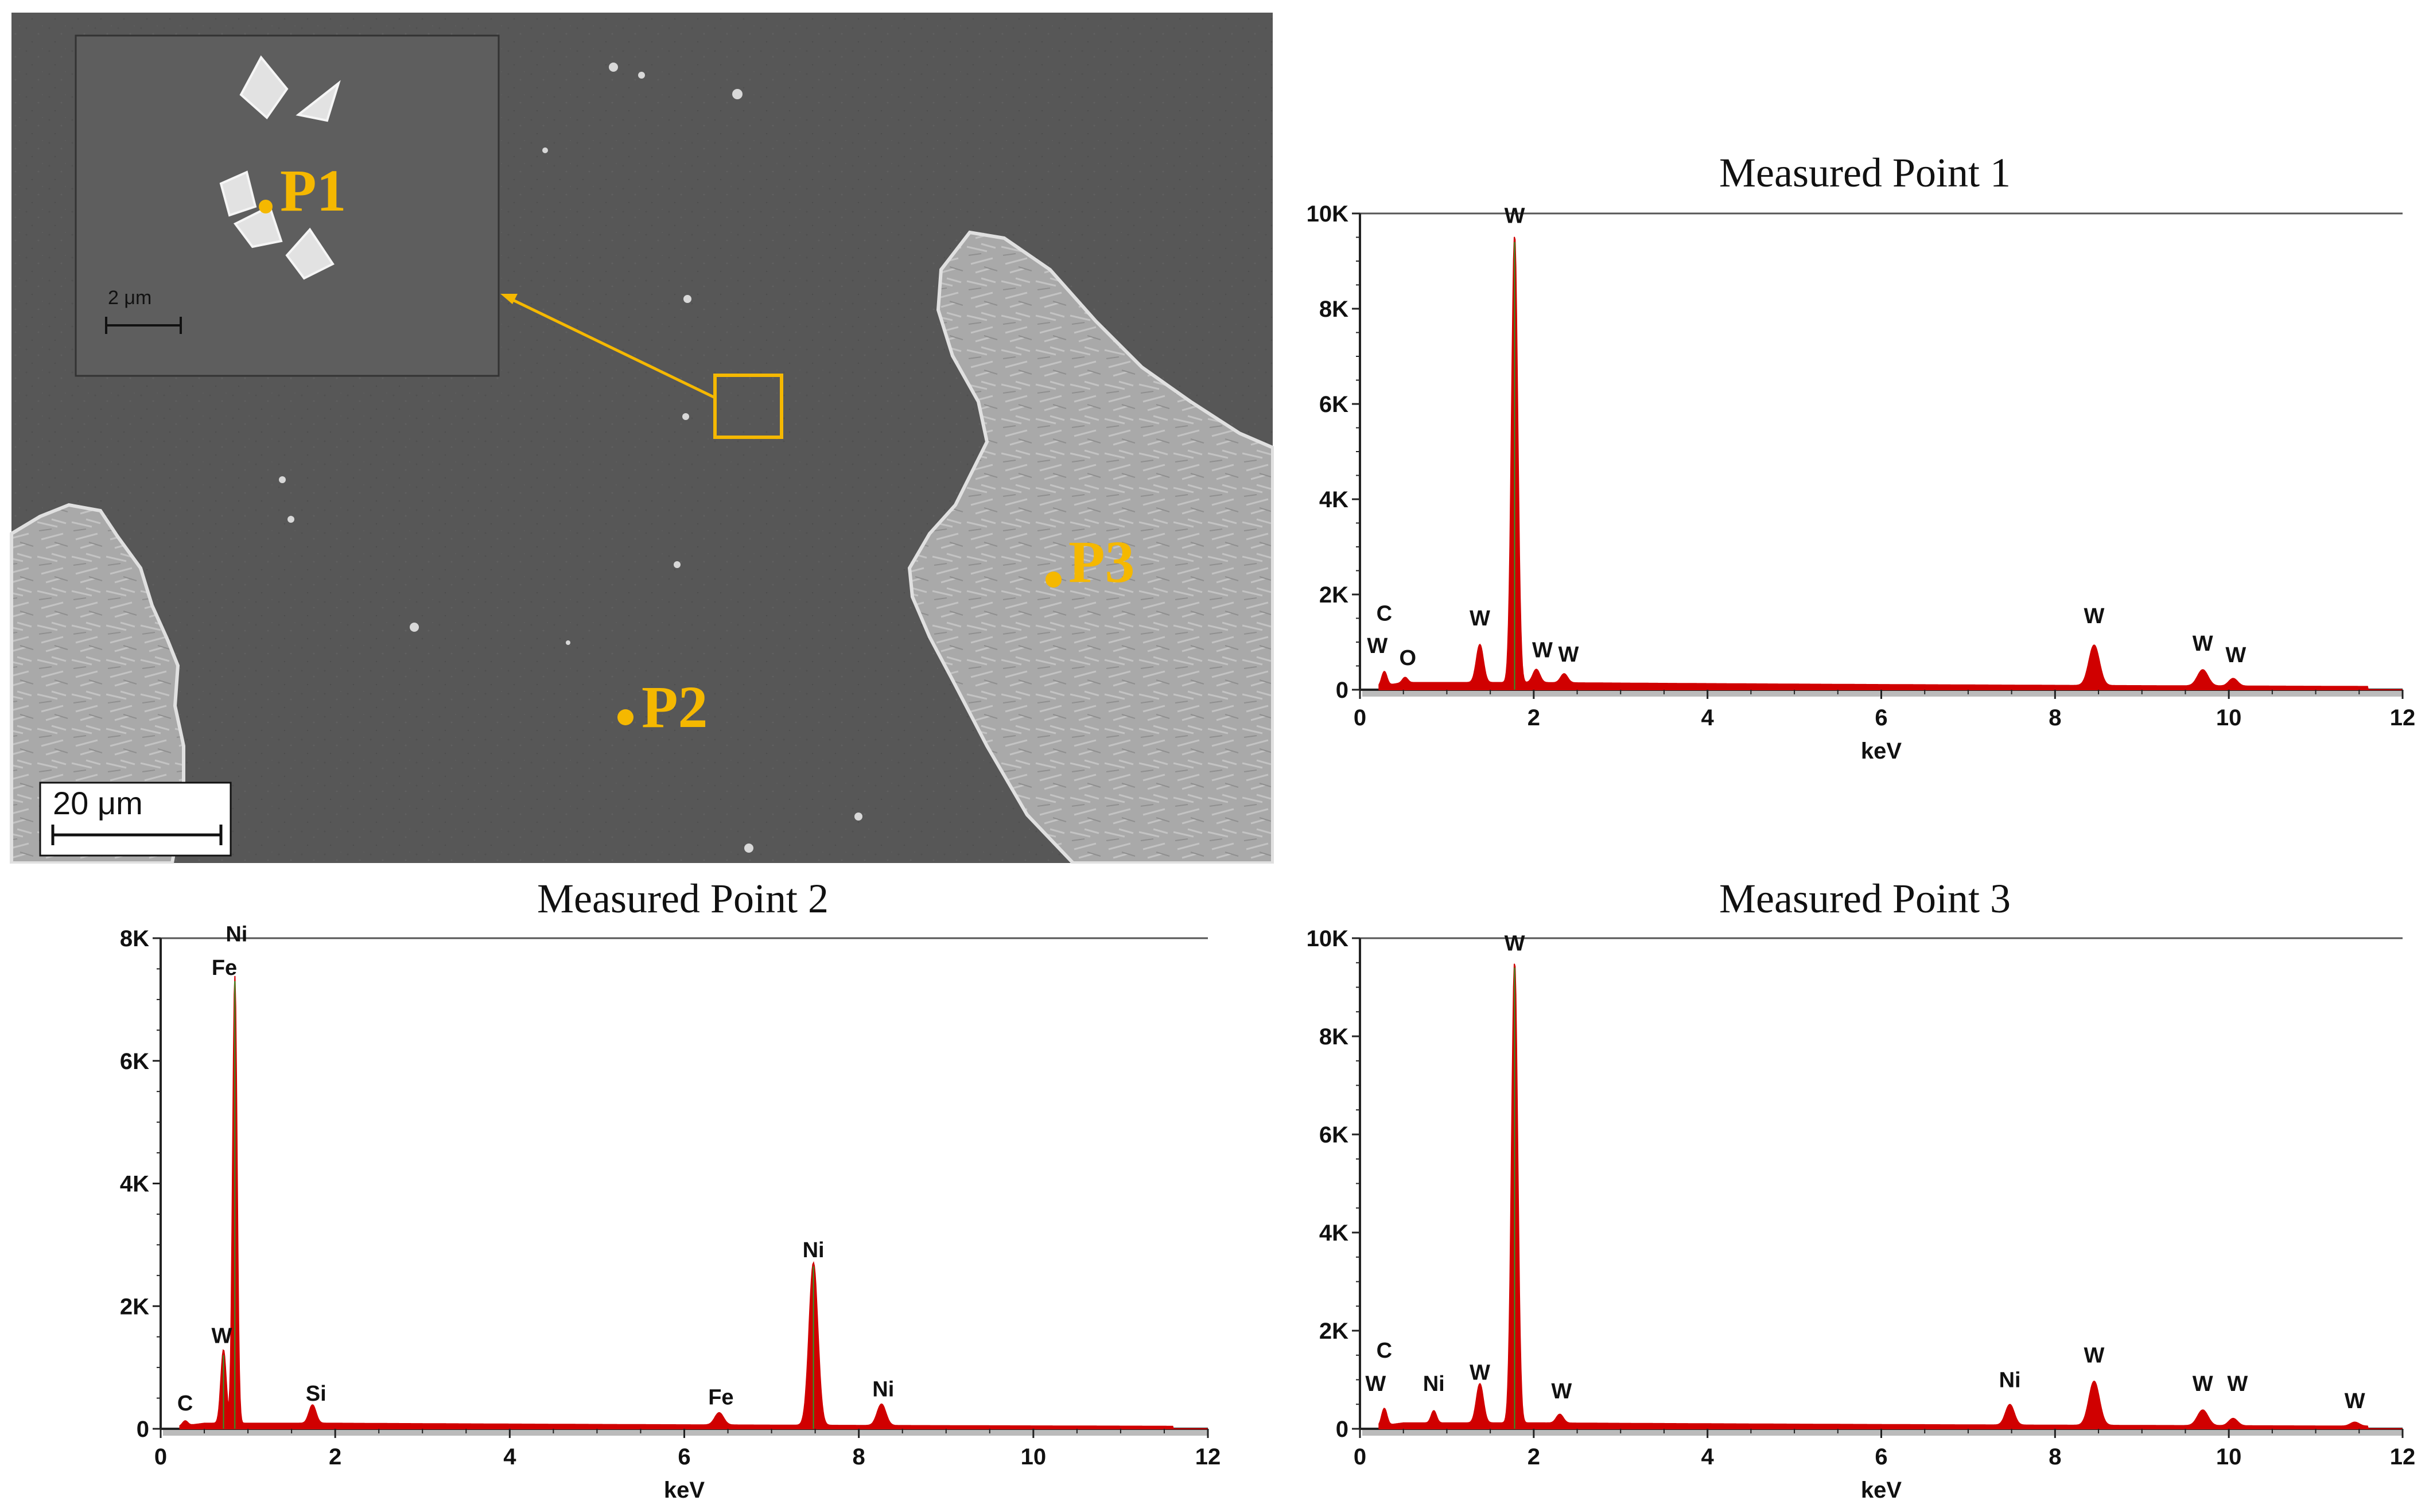  I want to click on sem-inset, so click(287, 205).